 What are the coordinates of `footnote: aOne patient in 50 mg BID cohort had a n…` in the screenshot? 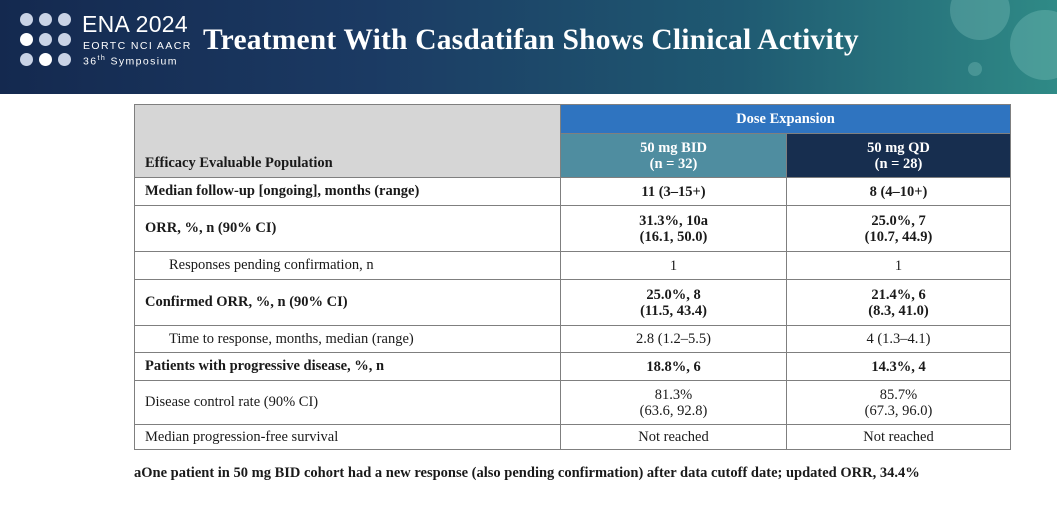 It's located at (527, 473).